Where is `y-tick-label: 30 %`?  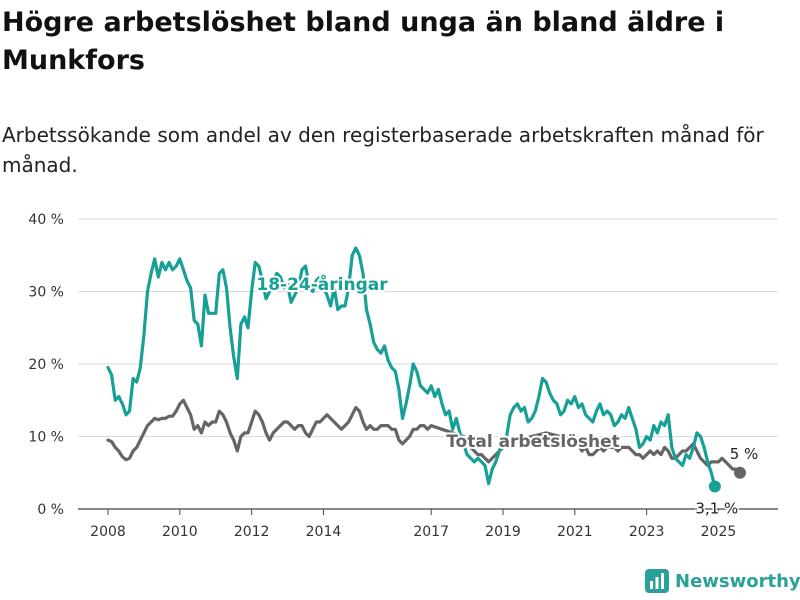
y-tick-label: 30 % is located at coordinates (46, 293).